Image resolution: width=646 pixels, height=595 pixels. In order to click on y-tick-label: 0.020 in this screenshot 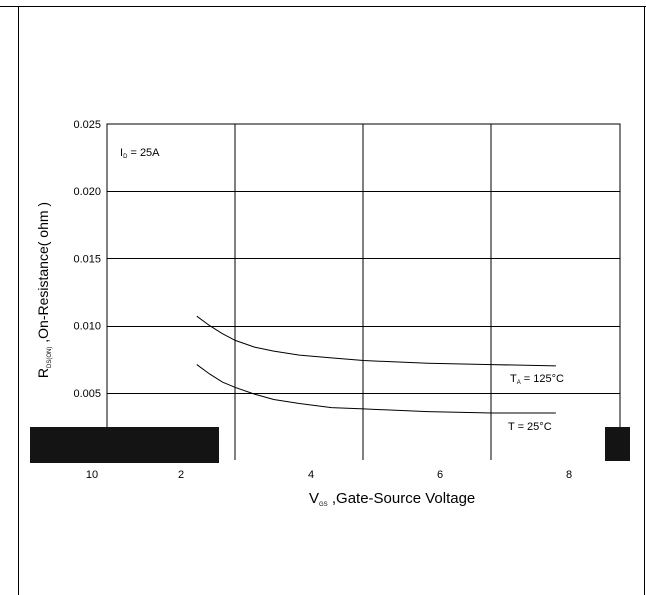, I will do `click(87, 192)`.